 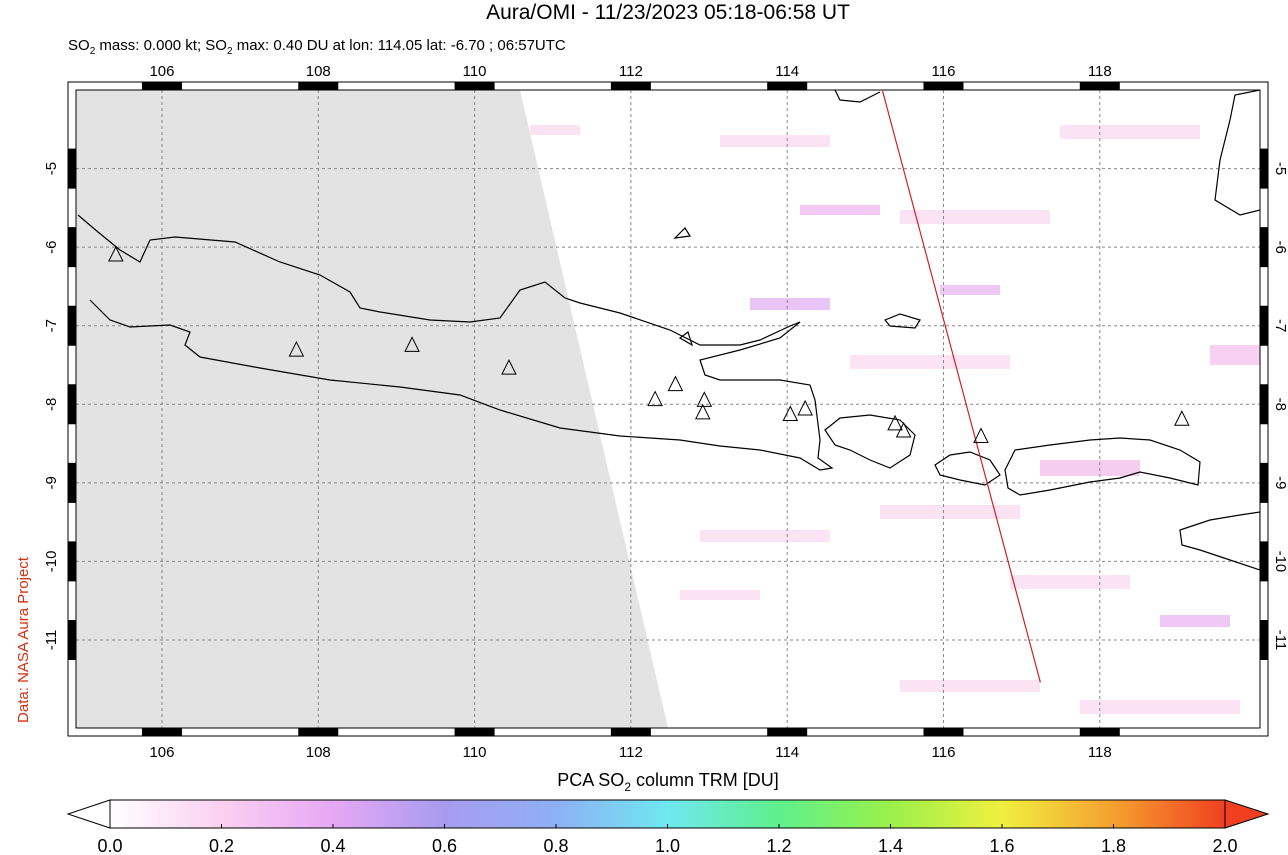 I want to click on colorbar-title-part: PCA SO, so click(x=590, y=780).